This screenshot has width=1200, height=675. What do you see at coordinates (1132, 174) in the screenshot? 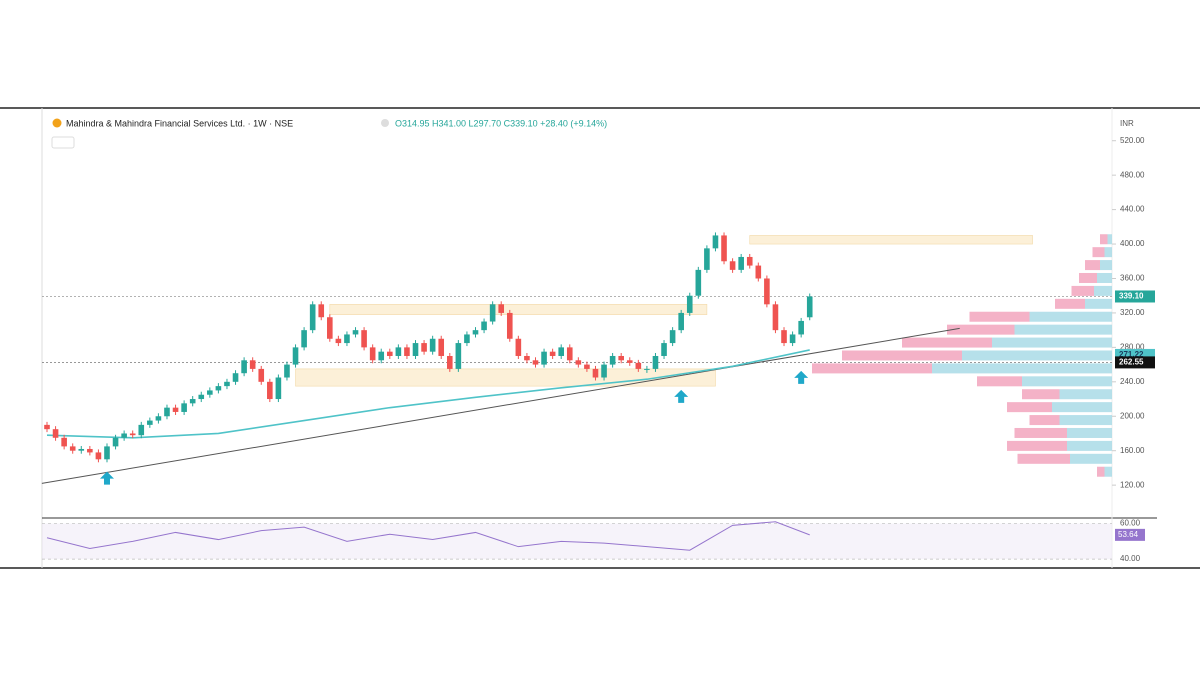
I see `y-tick-label: 480.00` at bounding box center [1132, 174].